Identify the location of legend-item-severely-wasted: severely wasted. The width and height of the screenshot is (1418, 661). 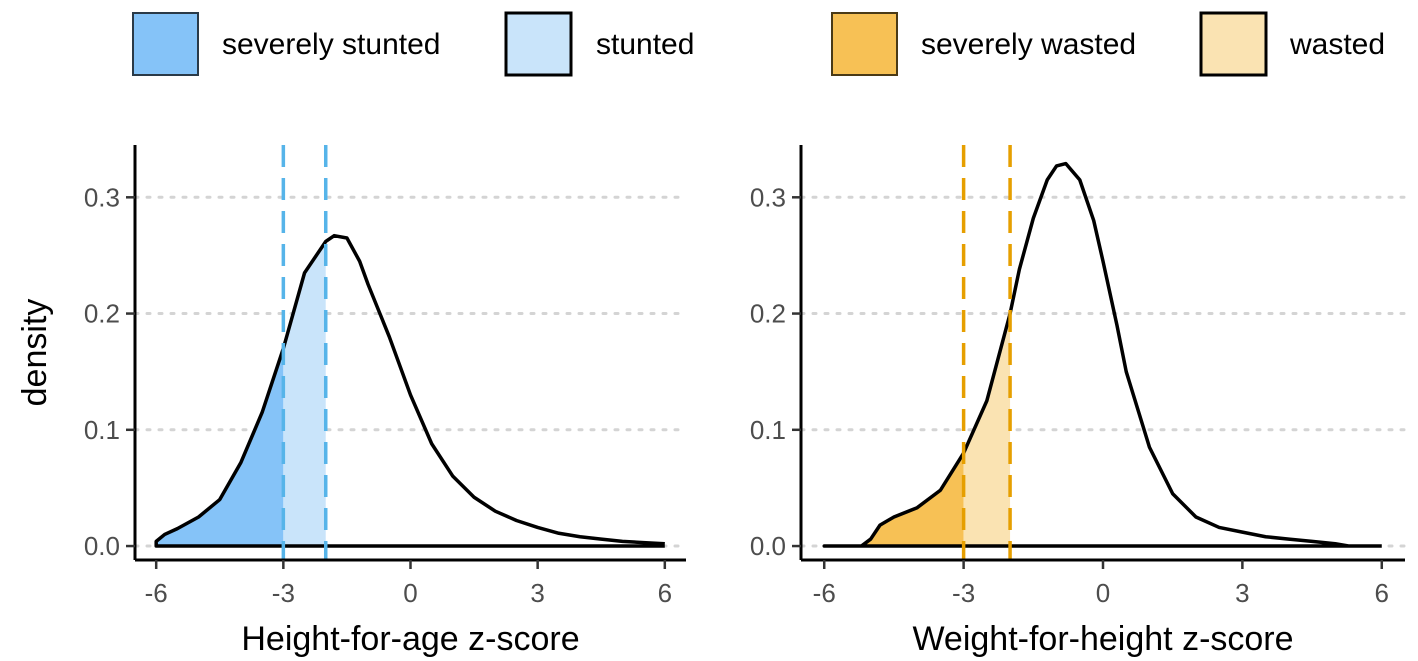
(983, 44).